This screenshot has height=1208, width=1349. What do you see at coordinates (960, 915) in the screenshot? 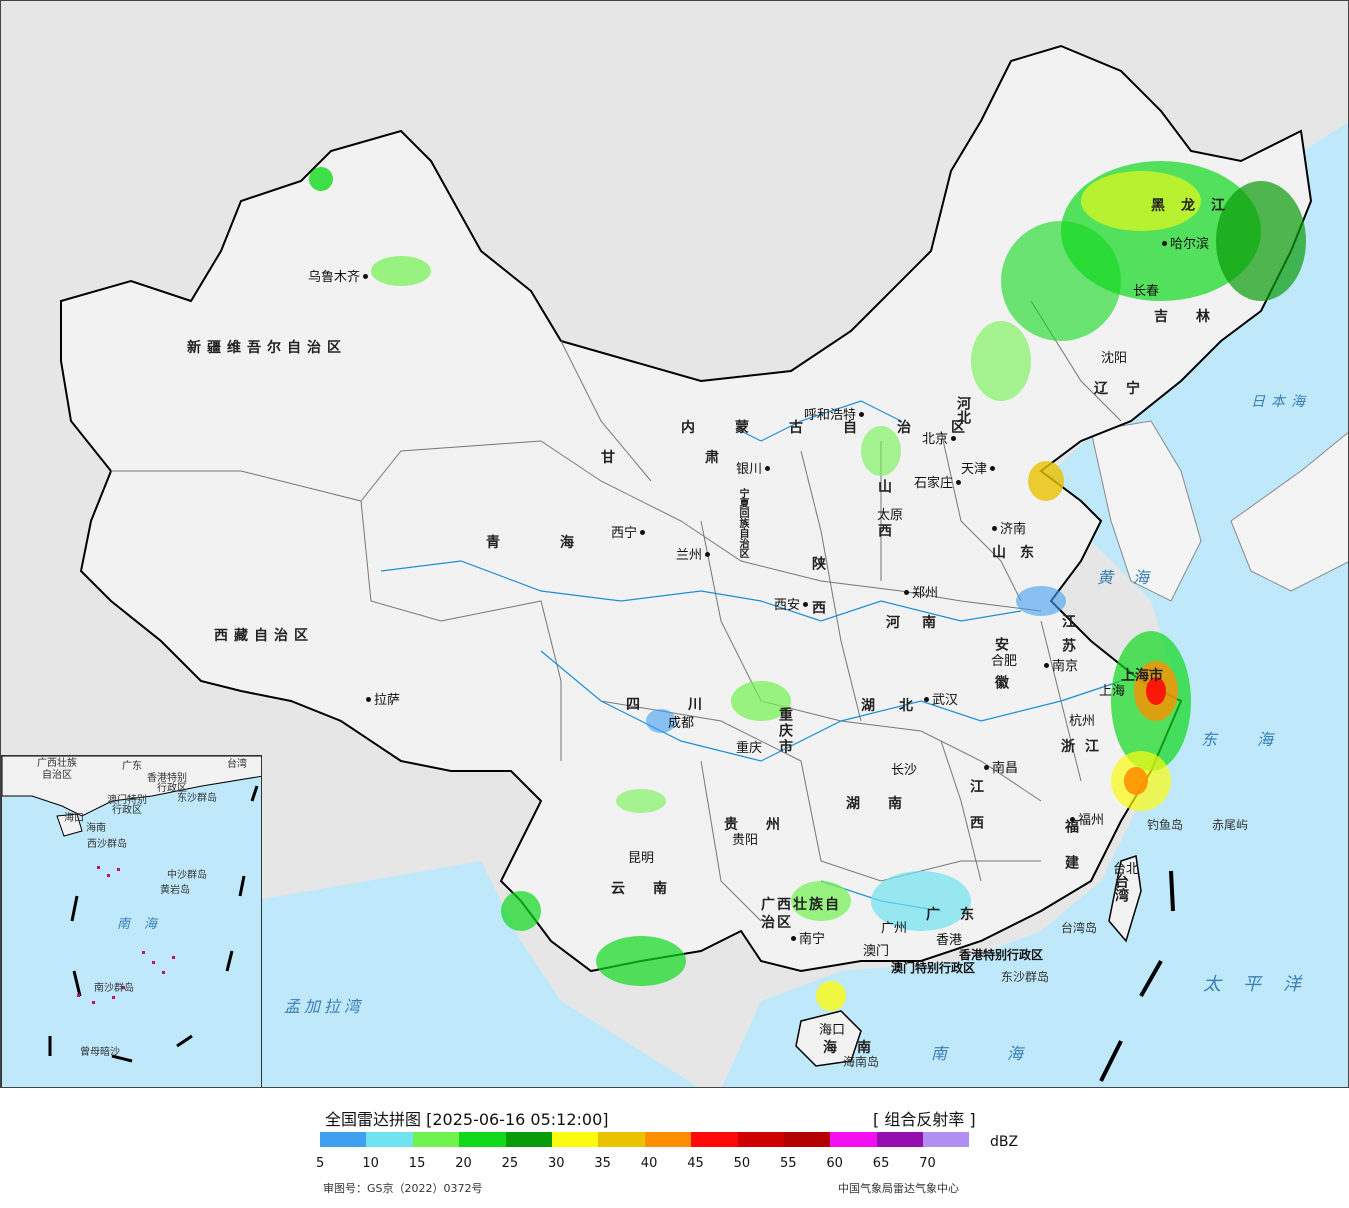
I see `province-label: 广东` at bounding box center [960, 915].